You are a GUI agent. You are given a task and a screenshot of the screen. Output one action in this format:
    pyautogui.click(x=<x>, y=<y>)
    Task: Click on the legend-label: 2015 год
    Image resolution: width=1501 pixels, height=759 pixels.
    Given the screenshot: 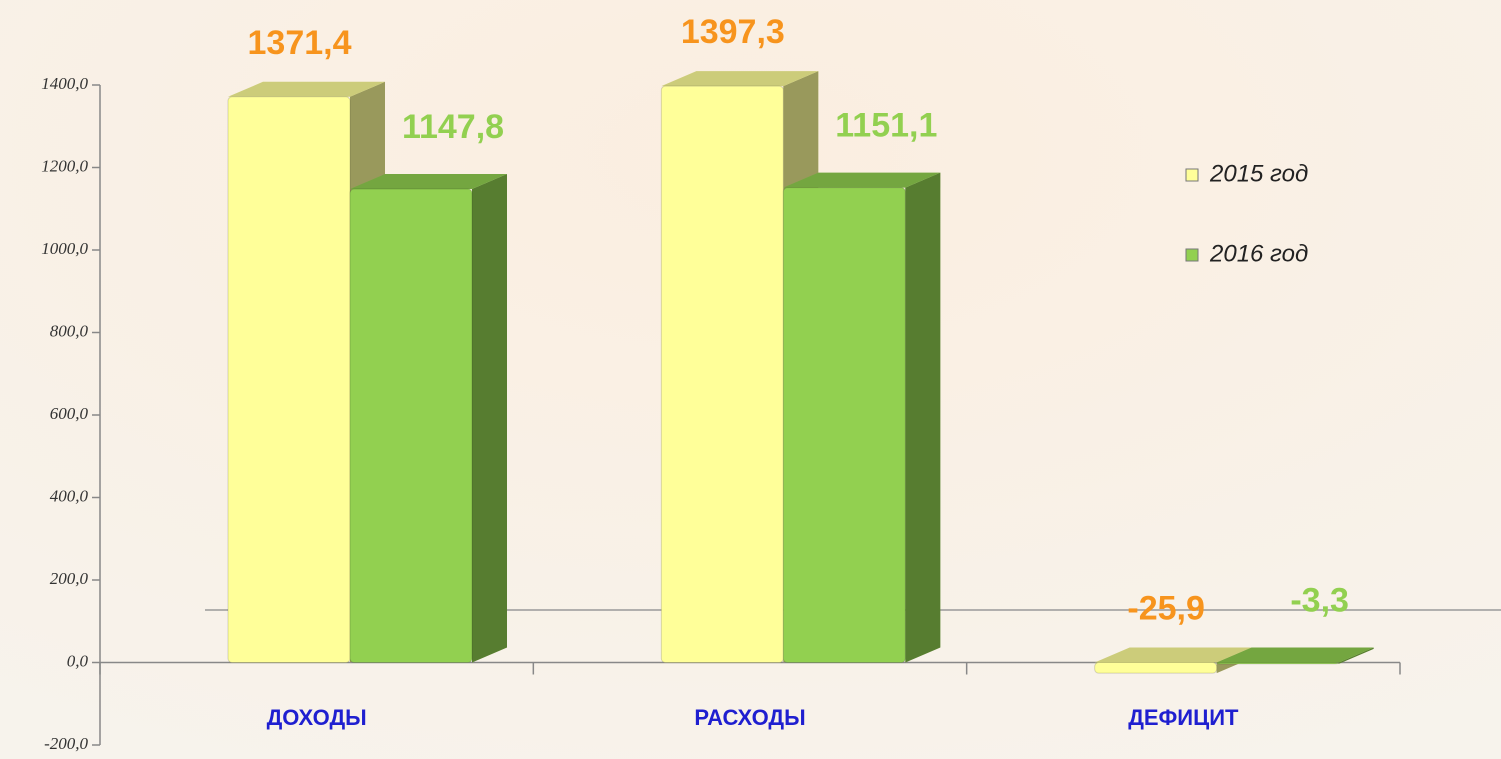 What is the action you would take?
    pyautogui.click(x=1258, y=173)
    